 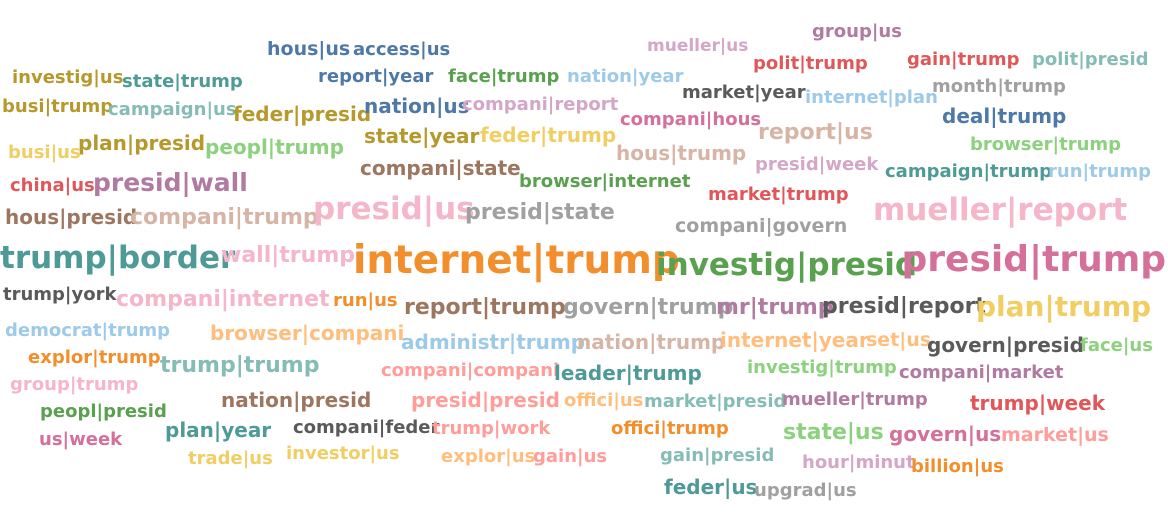 I want to click on word: compani|internet, so click(x=223, y=299).